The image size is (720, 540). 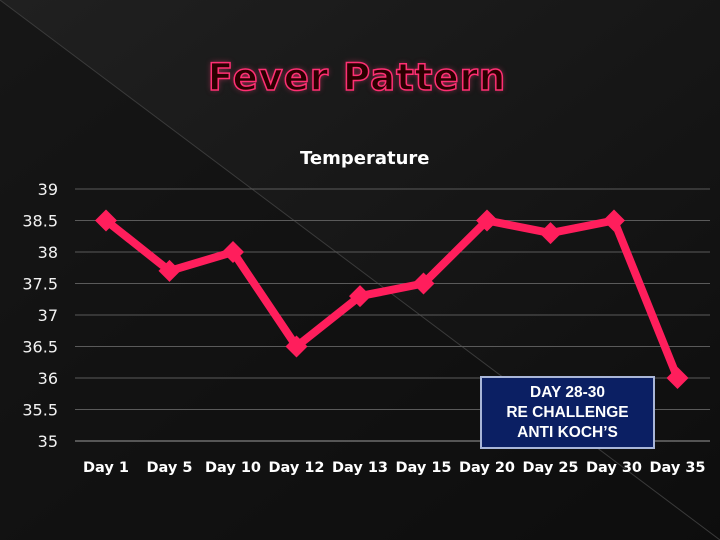 What do you see at coordinates (48, 378) in the screenshot?
I see `y-tick-label: 36` at bounding box center [48, 378].